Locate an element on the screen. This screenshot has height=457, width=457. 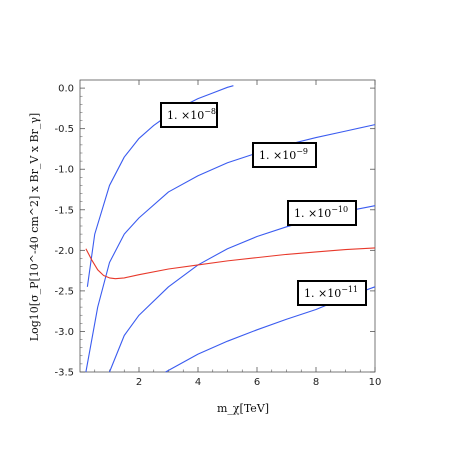
x-tick-label: 2 is located at coordinates (139, 382).